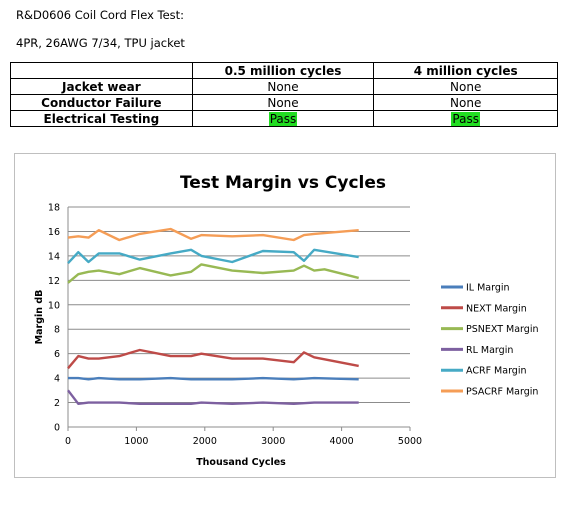 The width and height of the screenshot is (566, 505). I want to click on column-header: 0.5 million cycles, so click(283, 70).